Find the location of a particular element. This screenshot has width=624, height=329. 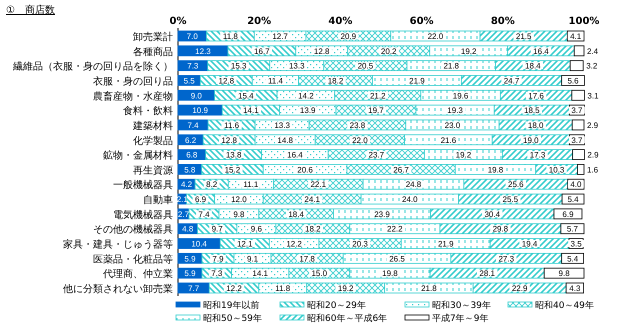

data-label: 7.4 is located at coordinates (204, 214).